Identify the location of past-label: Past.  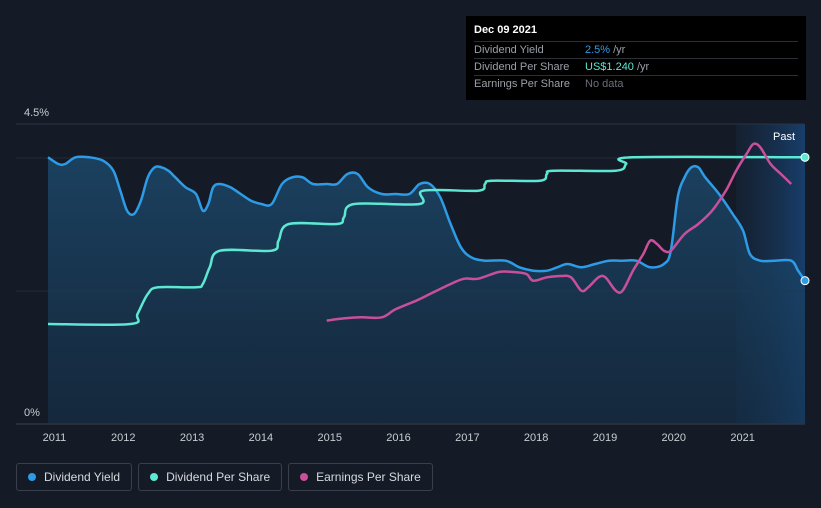
(784, 137).